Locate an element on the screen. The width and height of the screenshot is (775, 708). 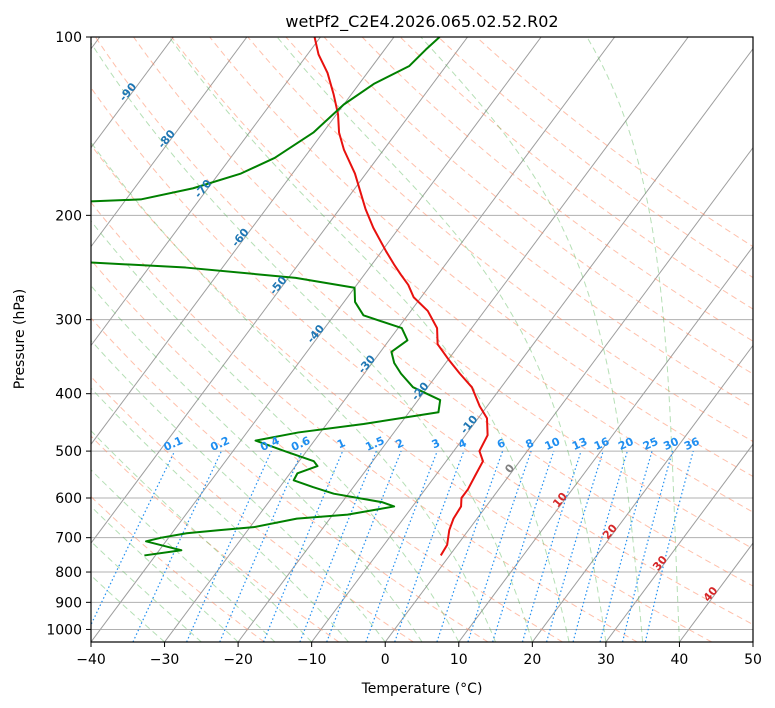
y-tick-label: 800 is located at coordinates (68, 573).